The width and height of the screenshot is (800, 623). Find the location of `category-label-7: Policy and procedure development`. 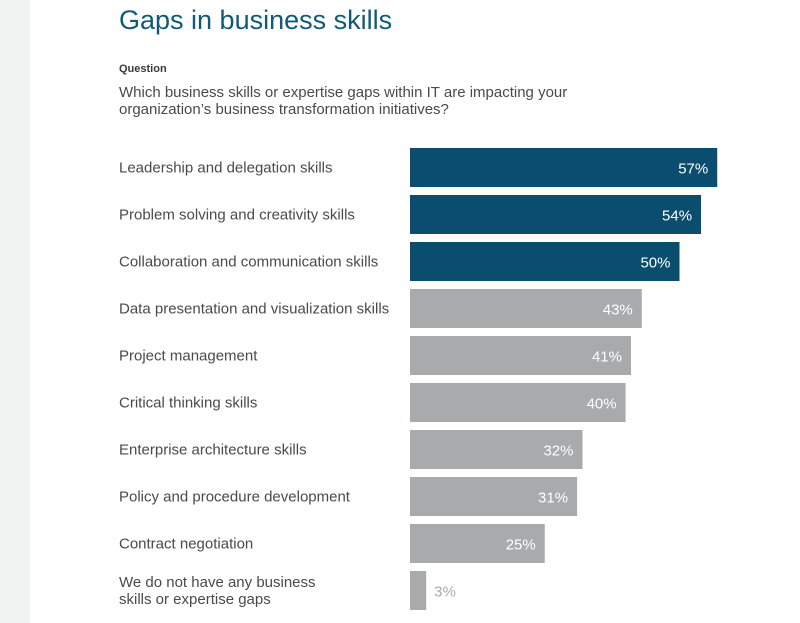

category-label-7: Policy and procedure development is located at coordinates (235, 497).